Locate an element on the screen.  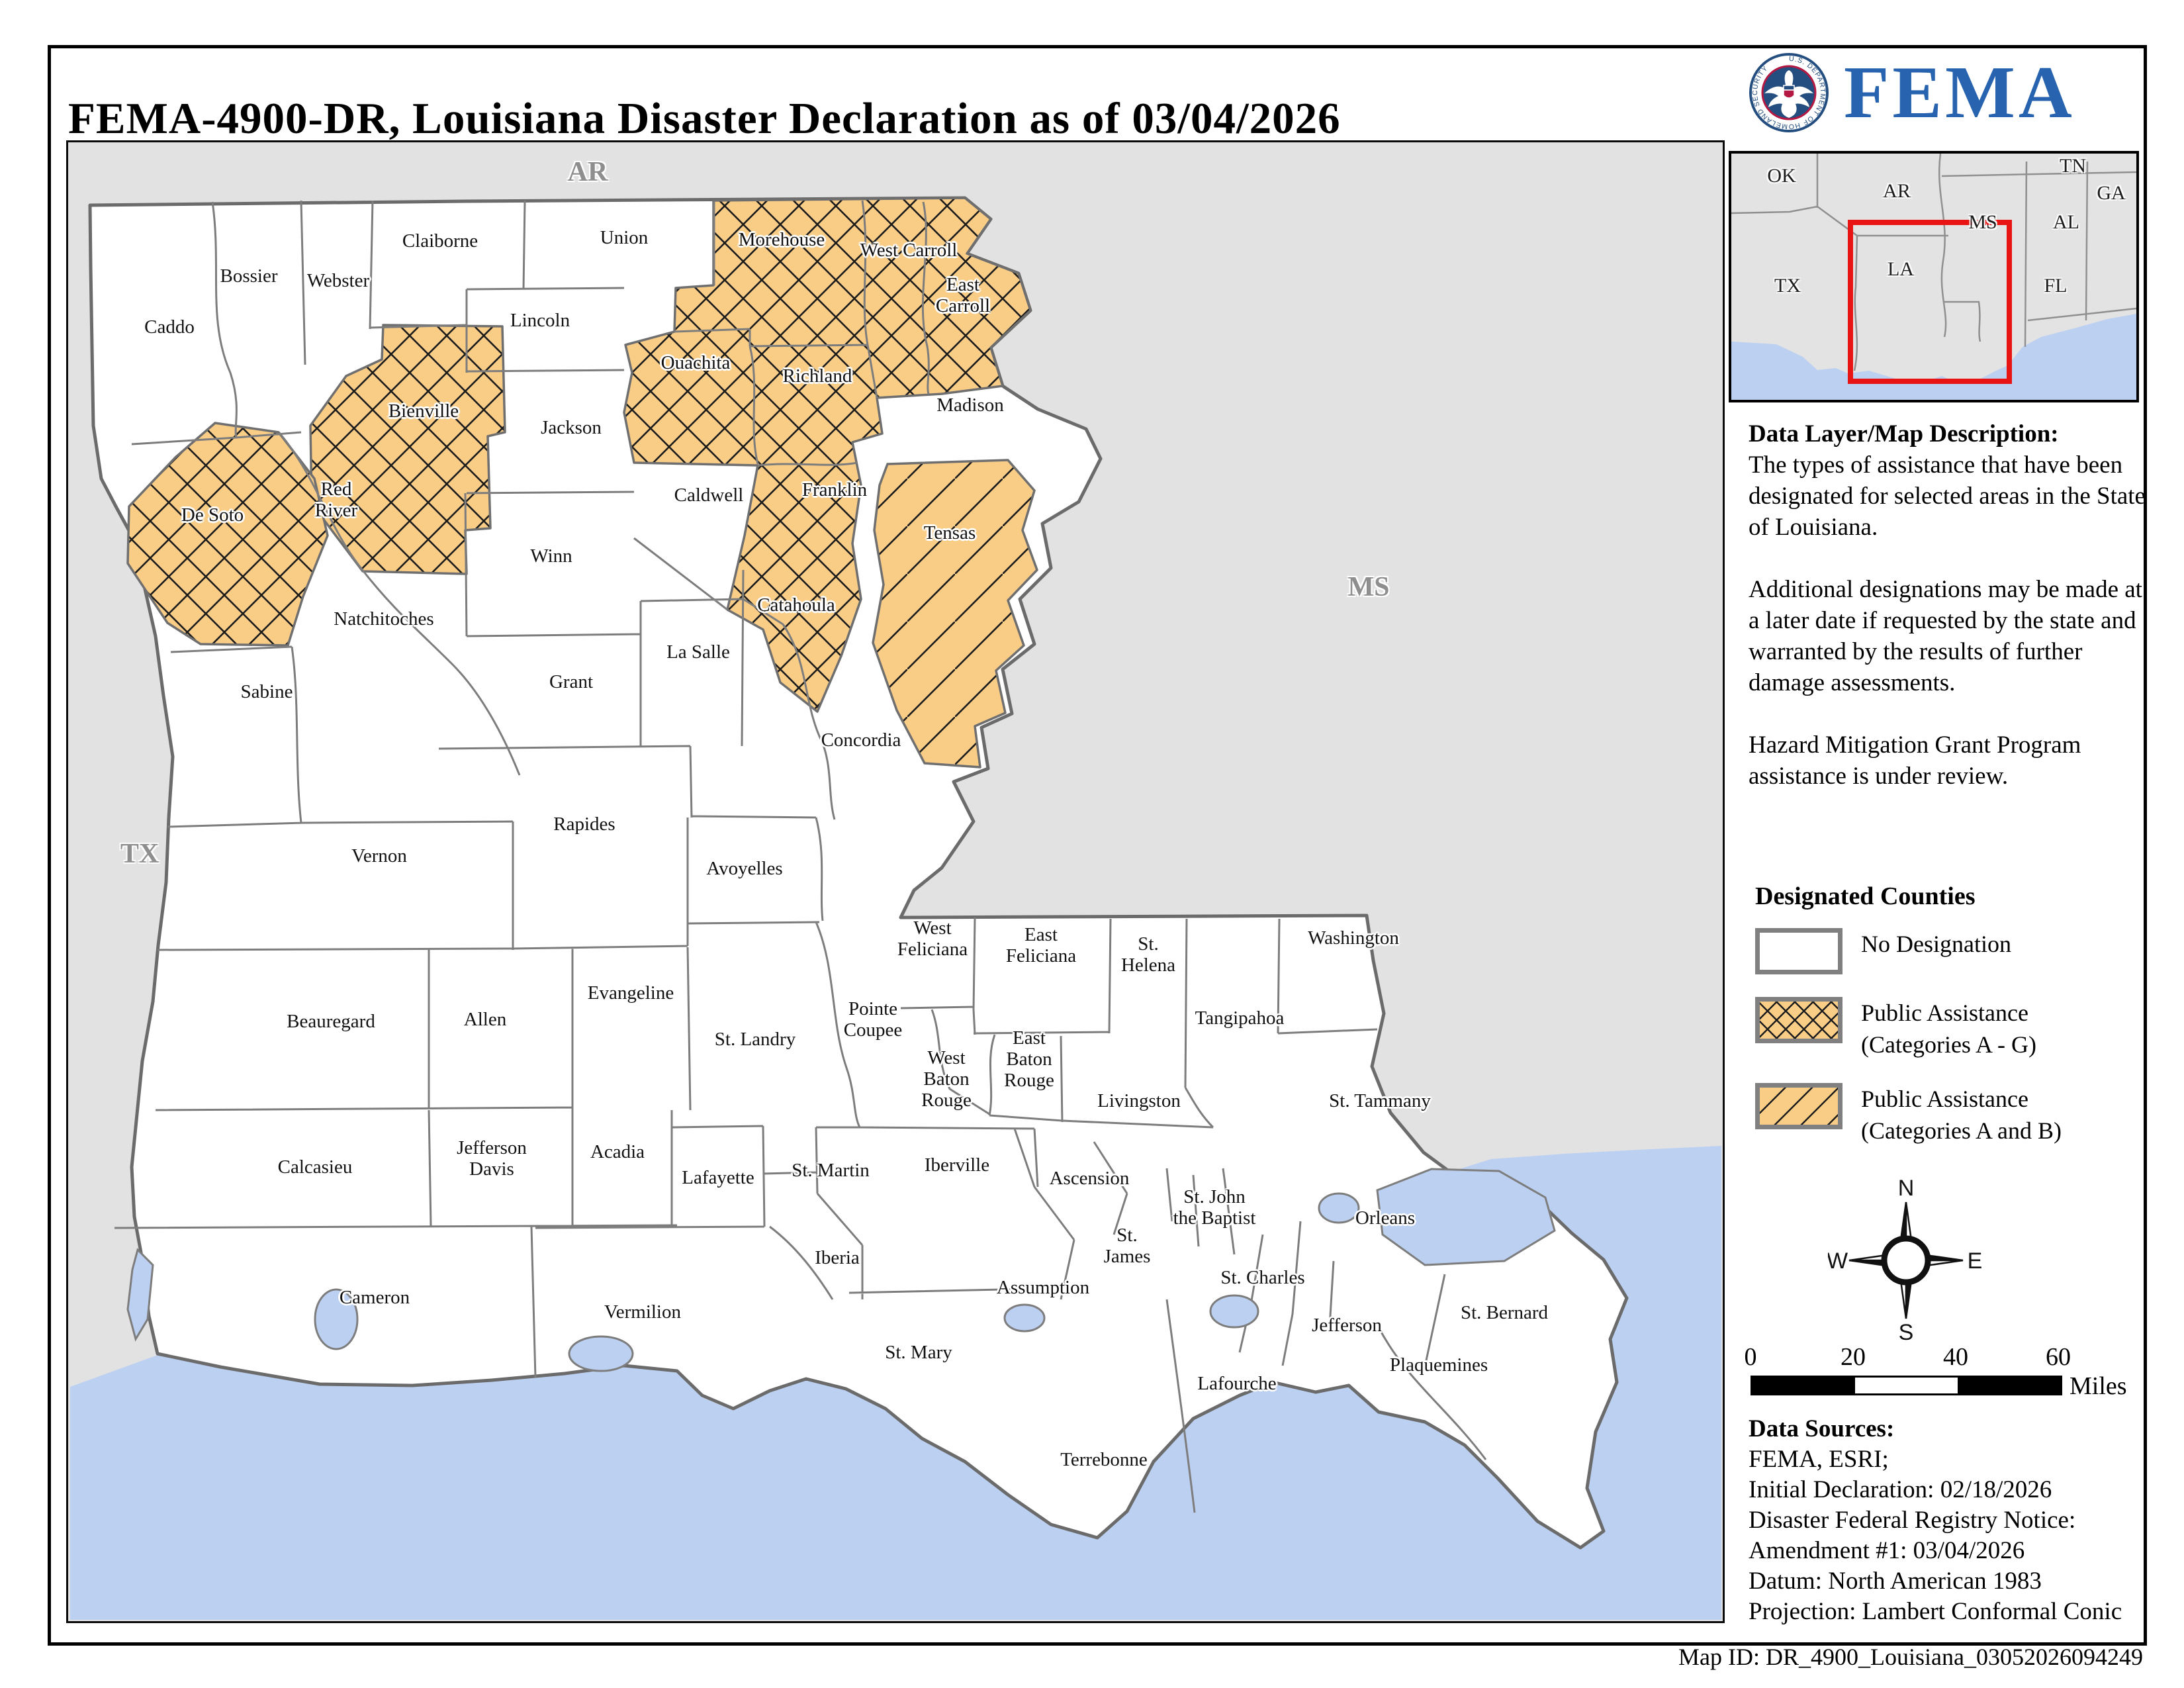
scale-tick: 40 is located at coordinates (1955, 1357).